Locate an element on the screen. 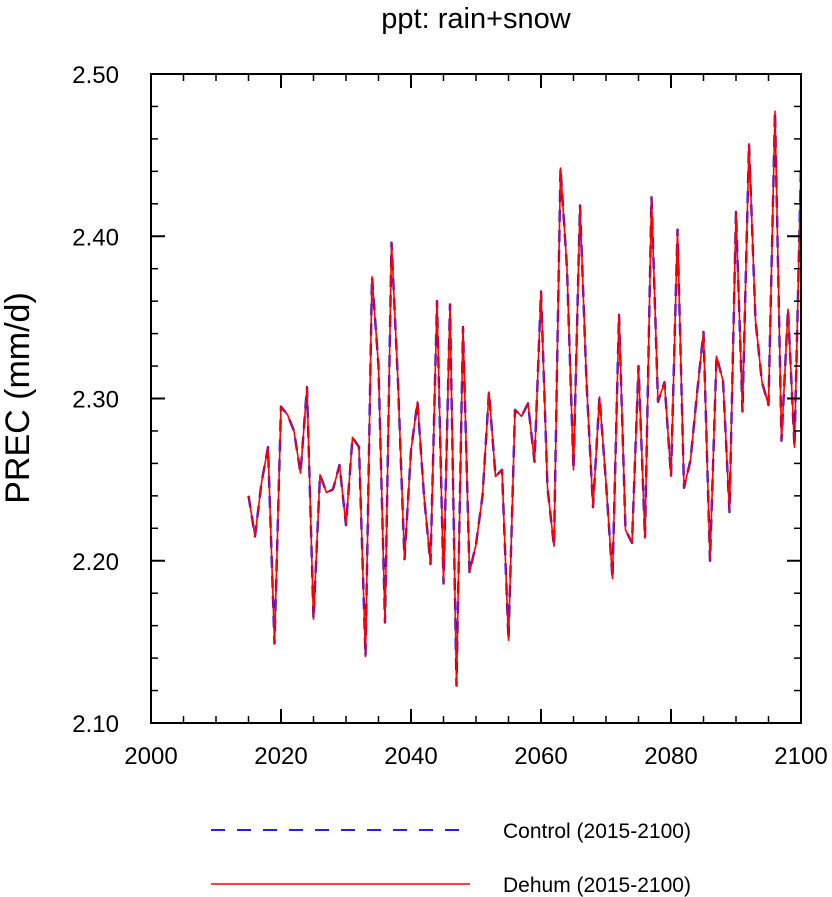 The height and width of the screenshot is (897, 832). y-tick-label: 2.20 is located at coordinates (95, 562).